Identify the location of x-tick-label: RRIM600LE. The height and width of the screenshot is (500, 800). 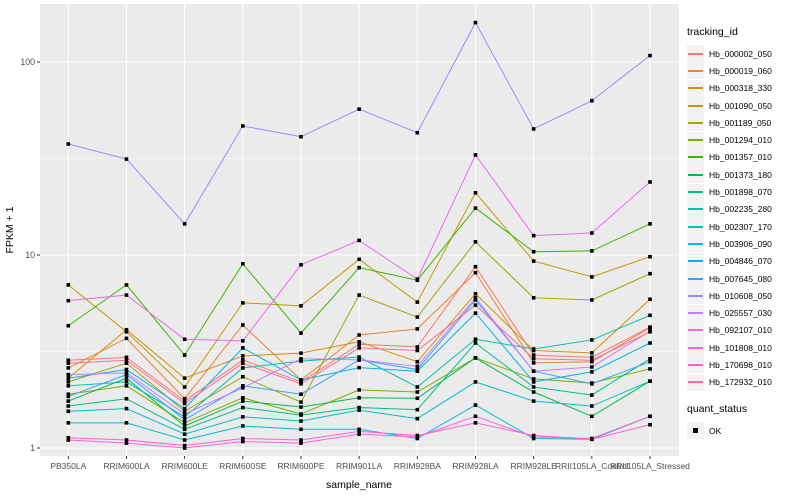
(184, 466).